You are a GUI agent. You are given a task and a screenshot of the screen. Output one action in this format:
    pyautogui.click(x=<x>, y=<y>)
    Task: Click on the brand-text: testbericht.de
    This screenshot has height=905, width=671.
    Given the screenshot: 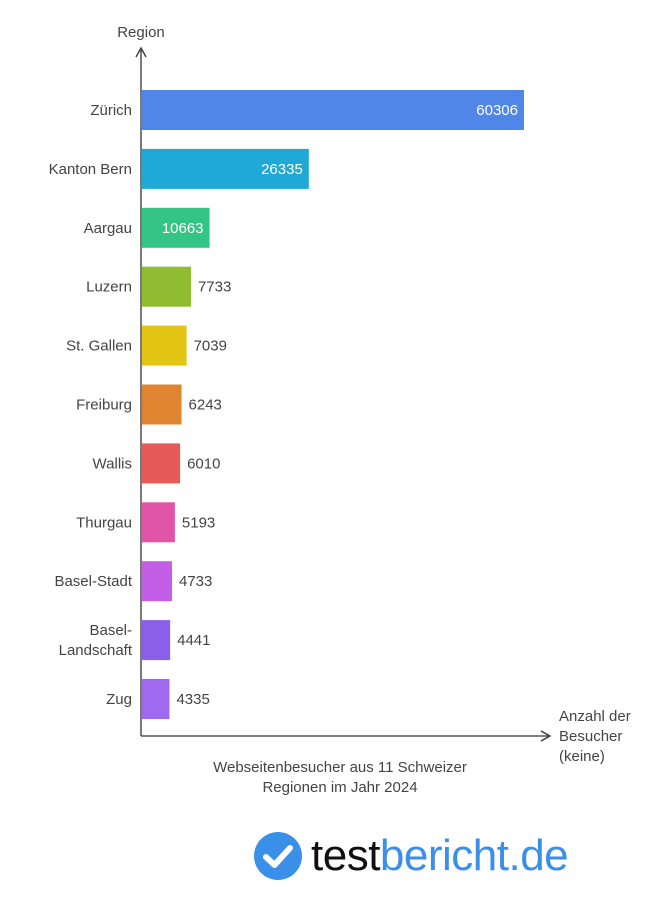 What is the action you would take?
    pyautogui.click(x=440, y=856)
    